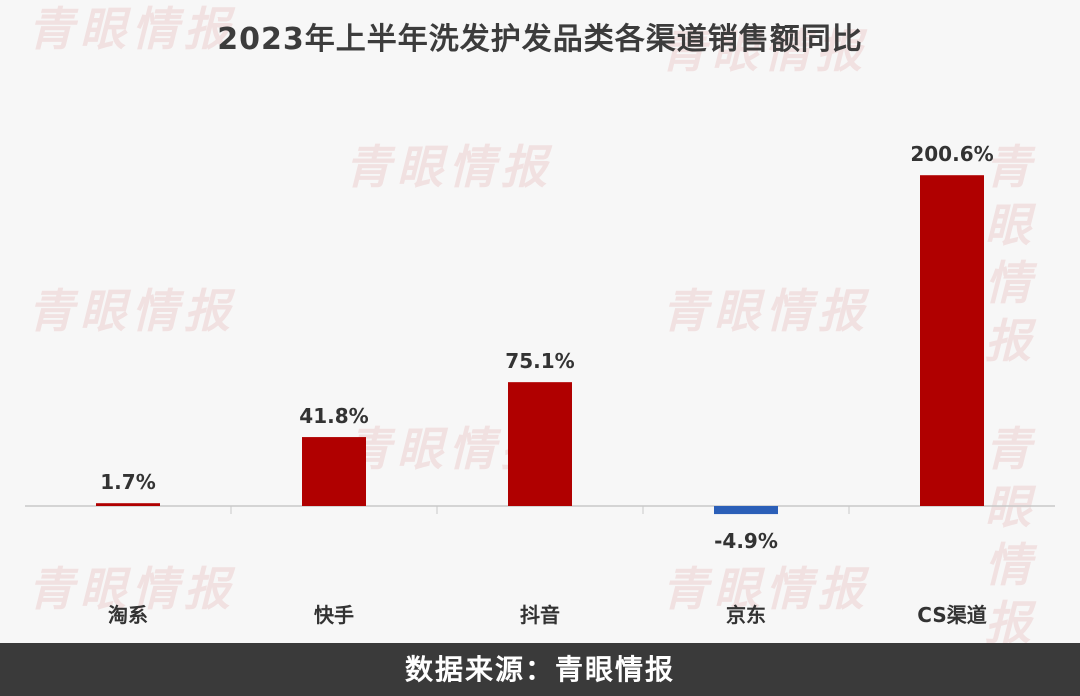  What do you see at coordinates (540, 615) in the screenshot?
I see `category-label-2: 抖音` at bounding box center [540, 615].